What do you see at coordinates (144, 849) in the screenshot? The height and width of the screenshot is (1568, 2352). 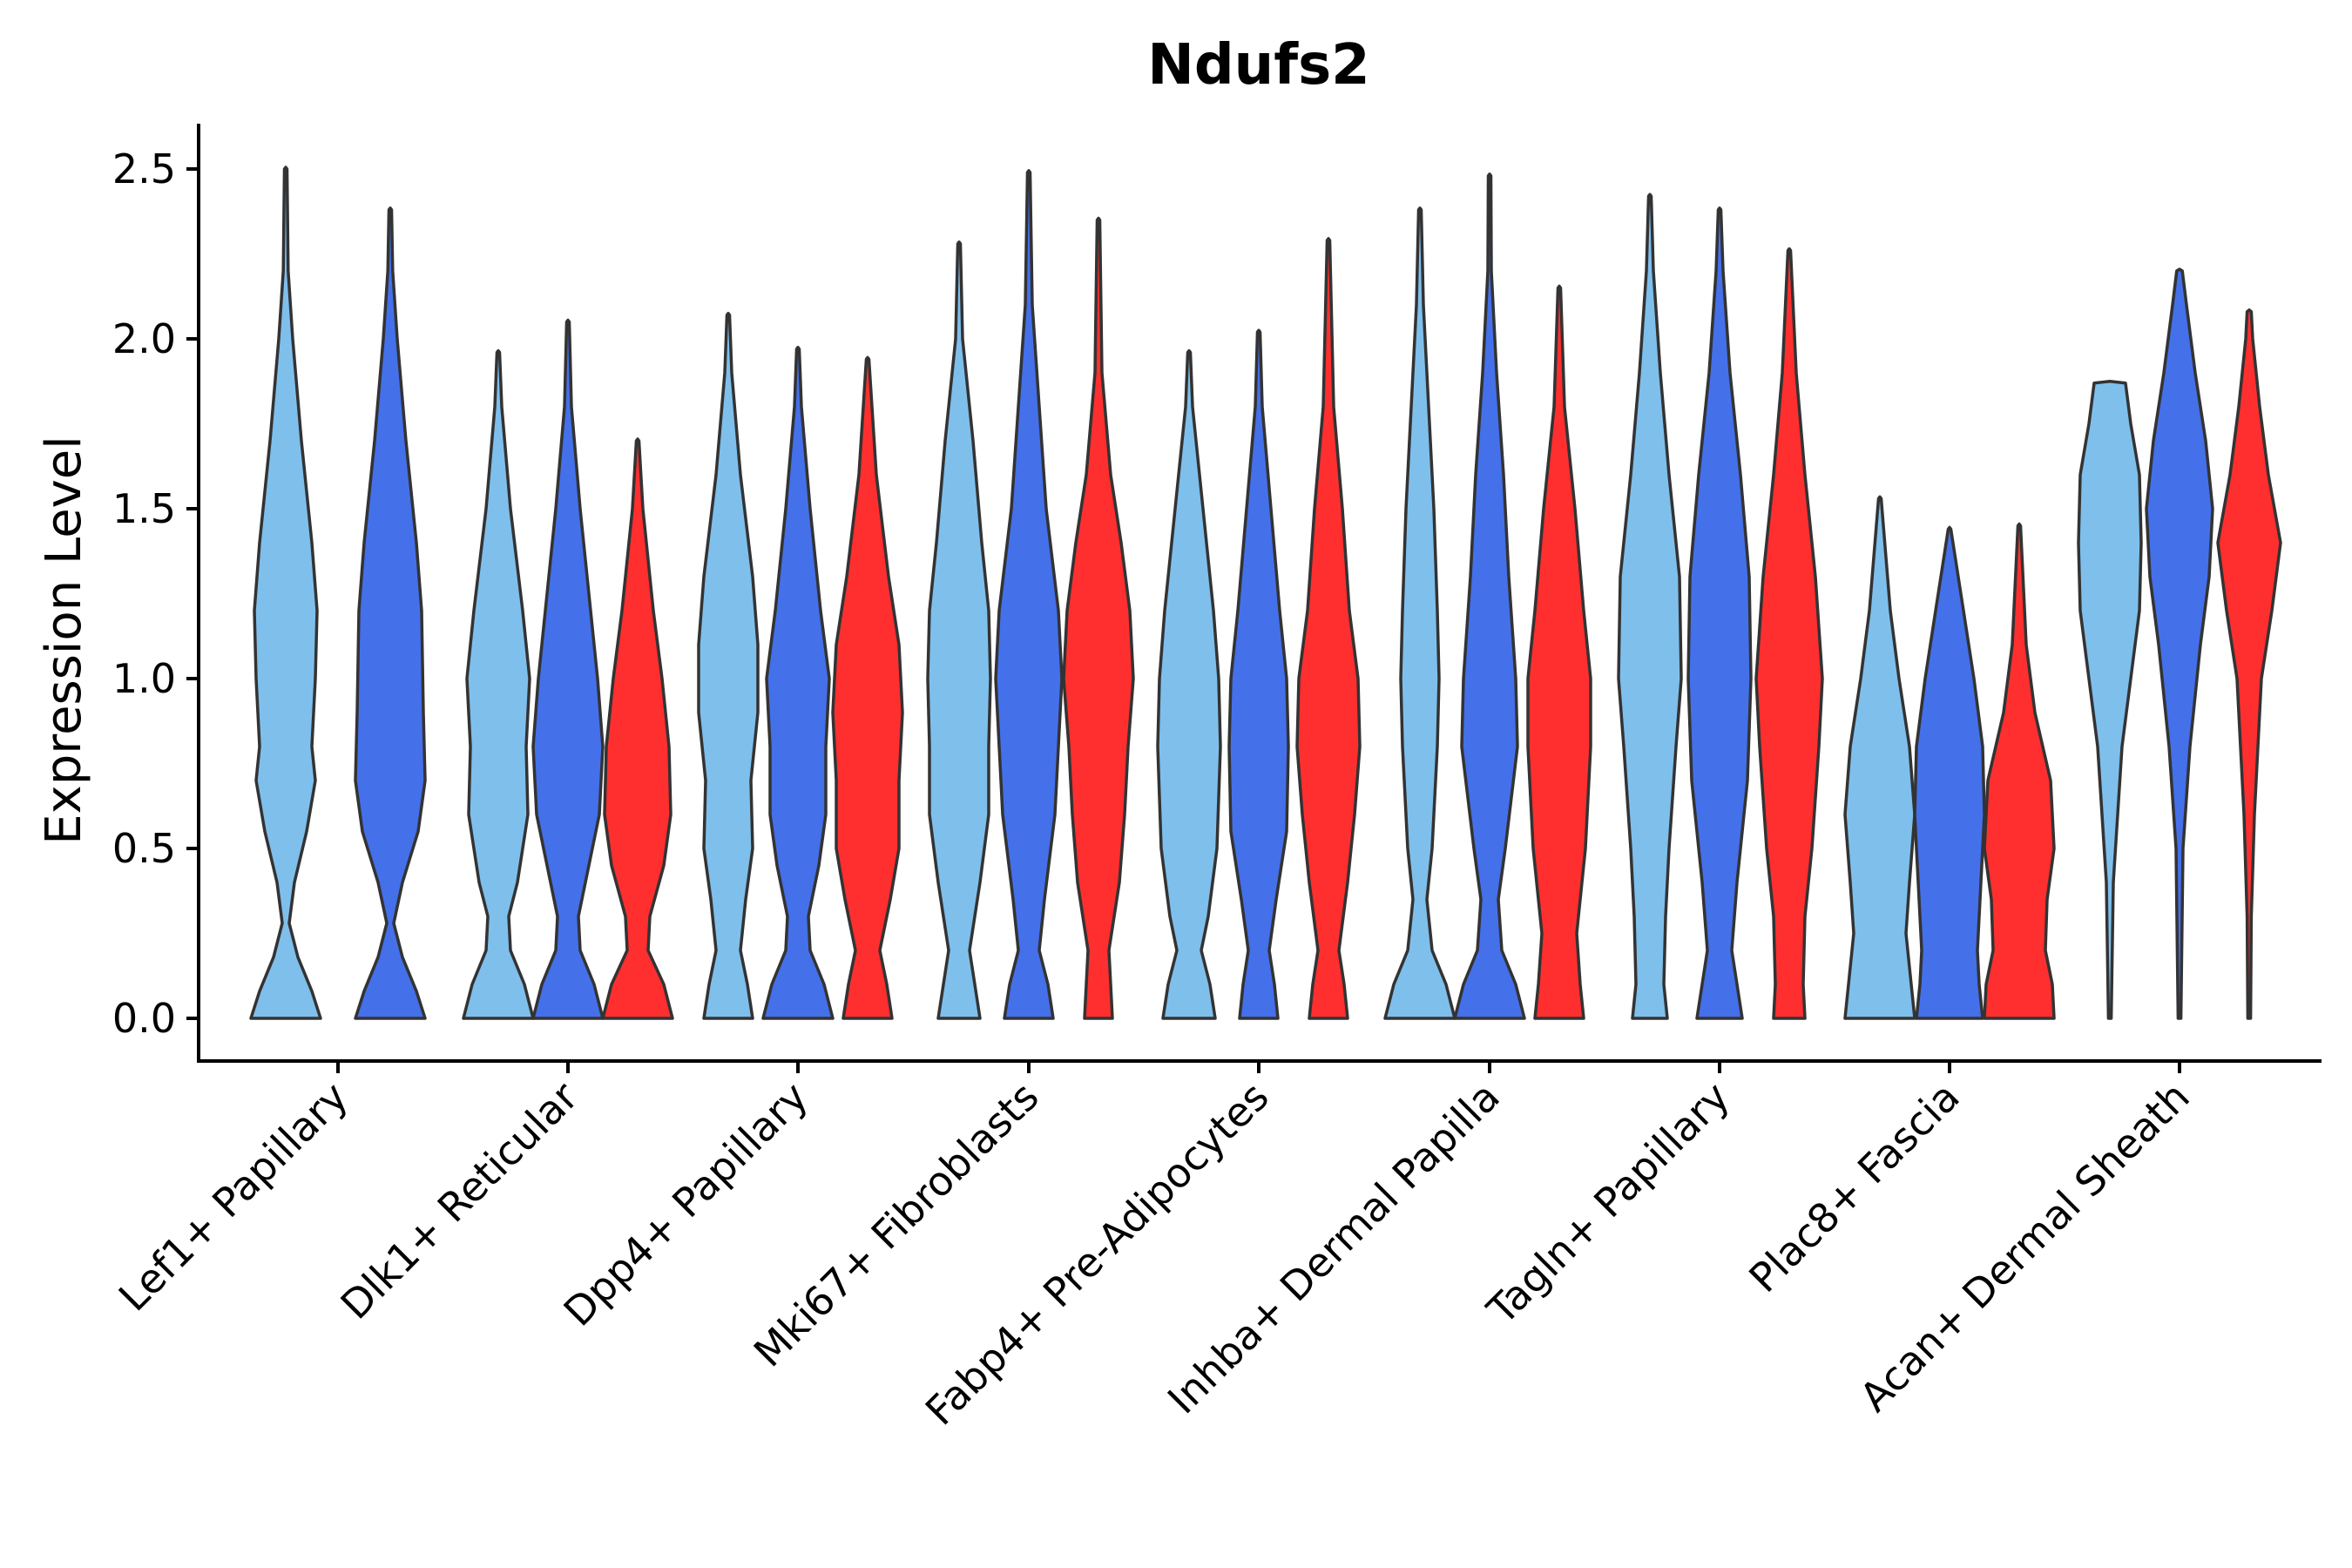 I see `y-tick-label: 0.5` at bounding box center [144, 849].